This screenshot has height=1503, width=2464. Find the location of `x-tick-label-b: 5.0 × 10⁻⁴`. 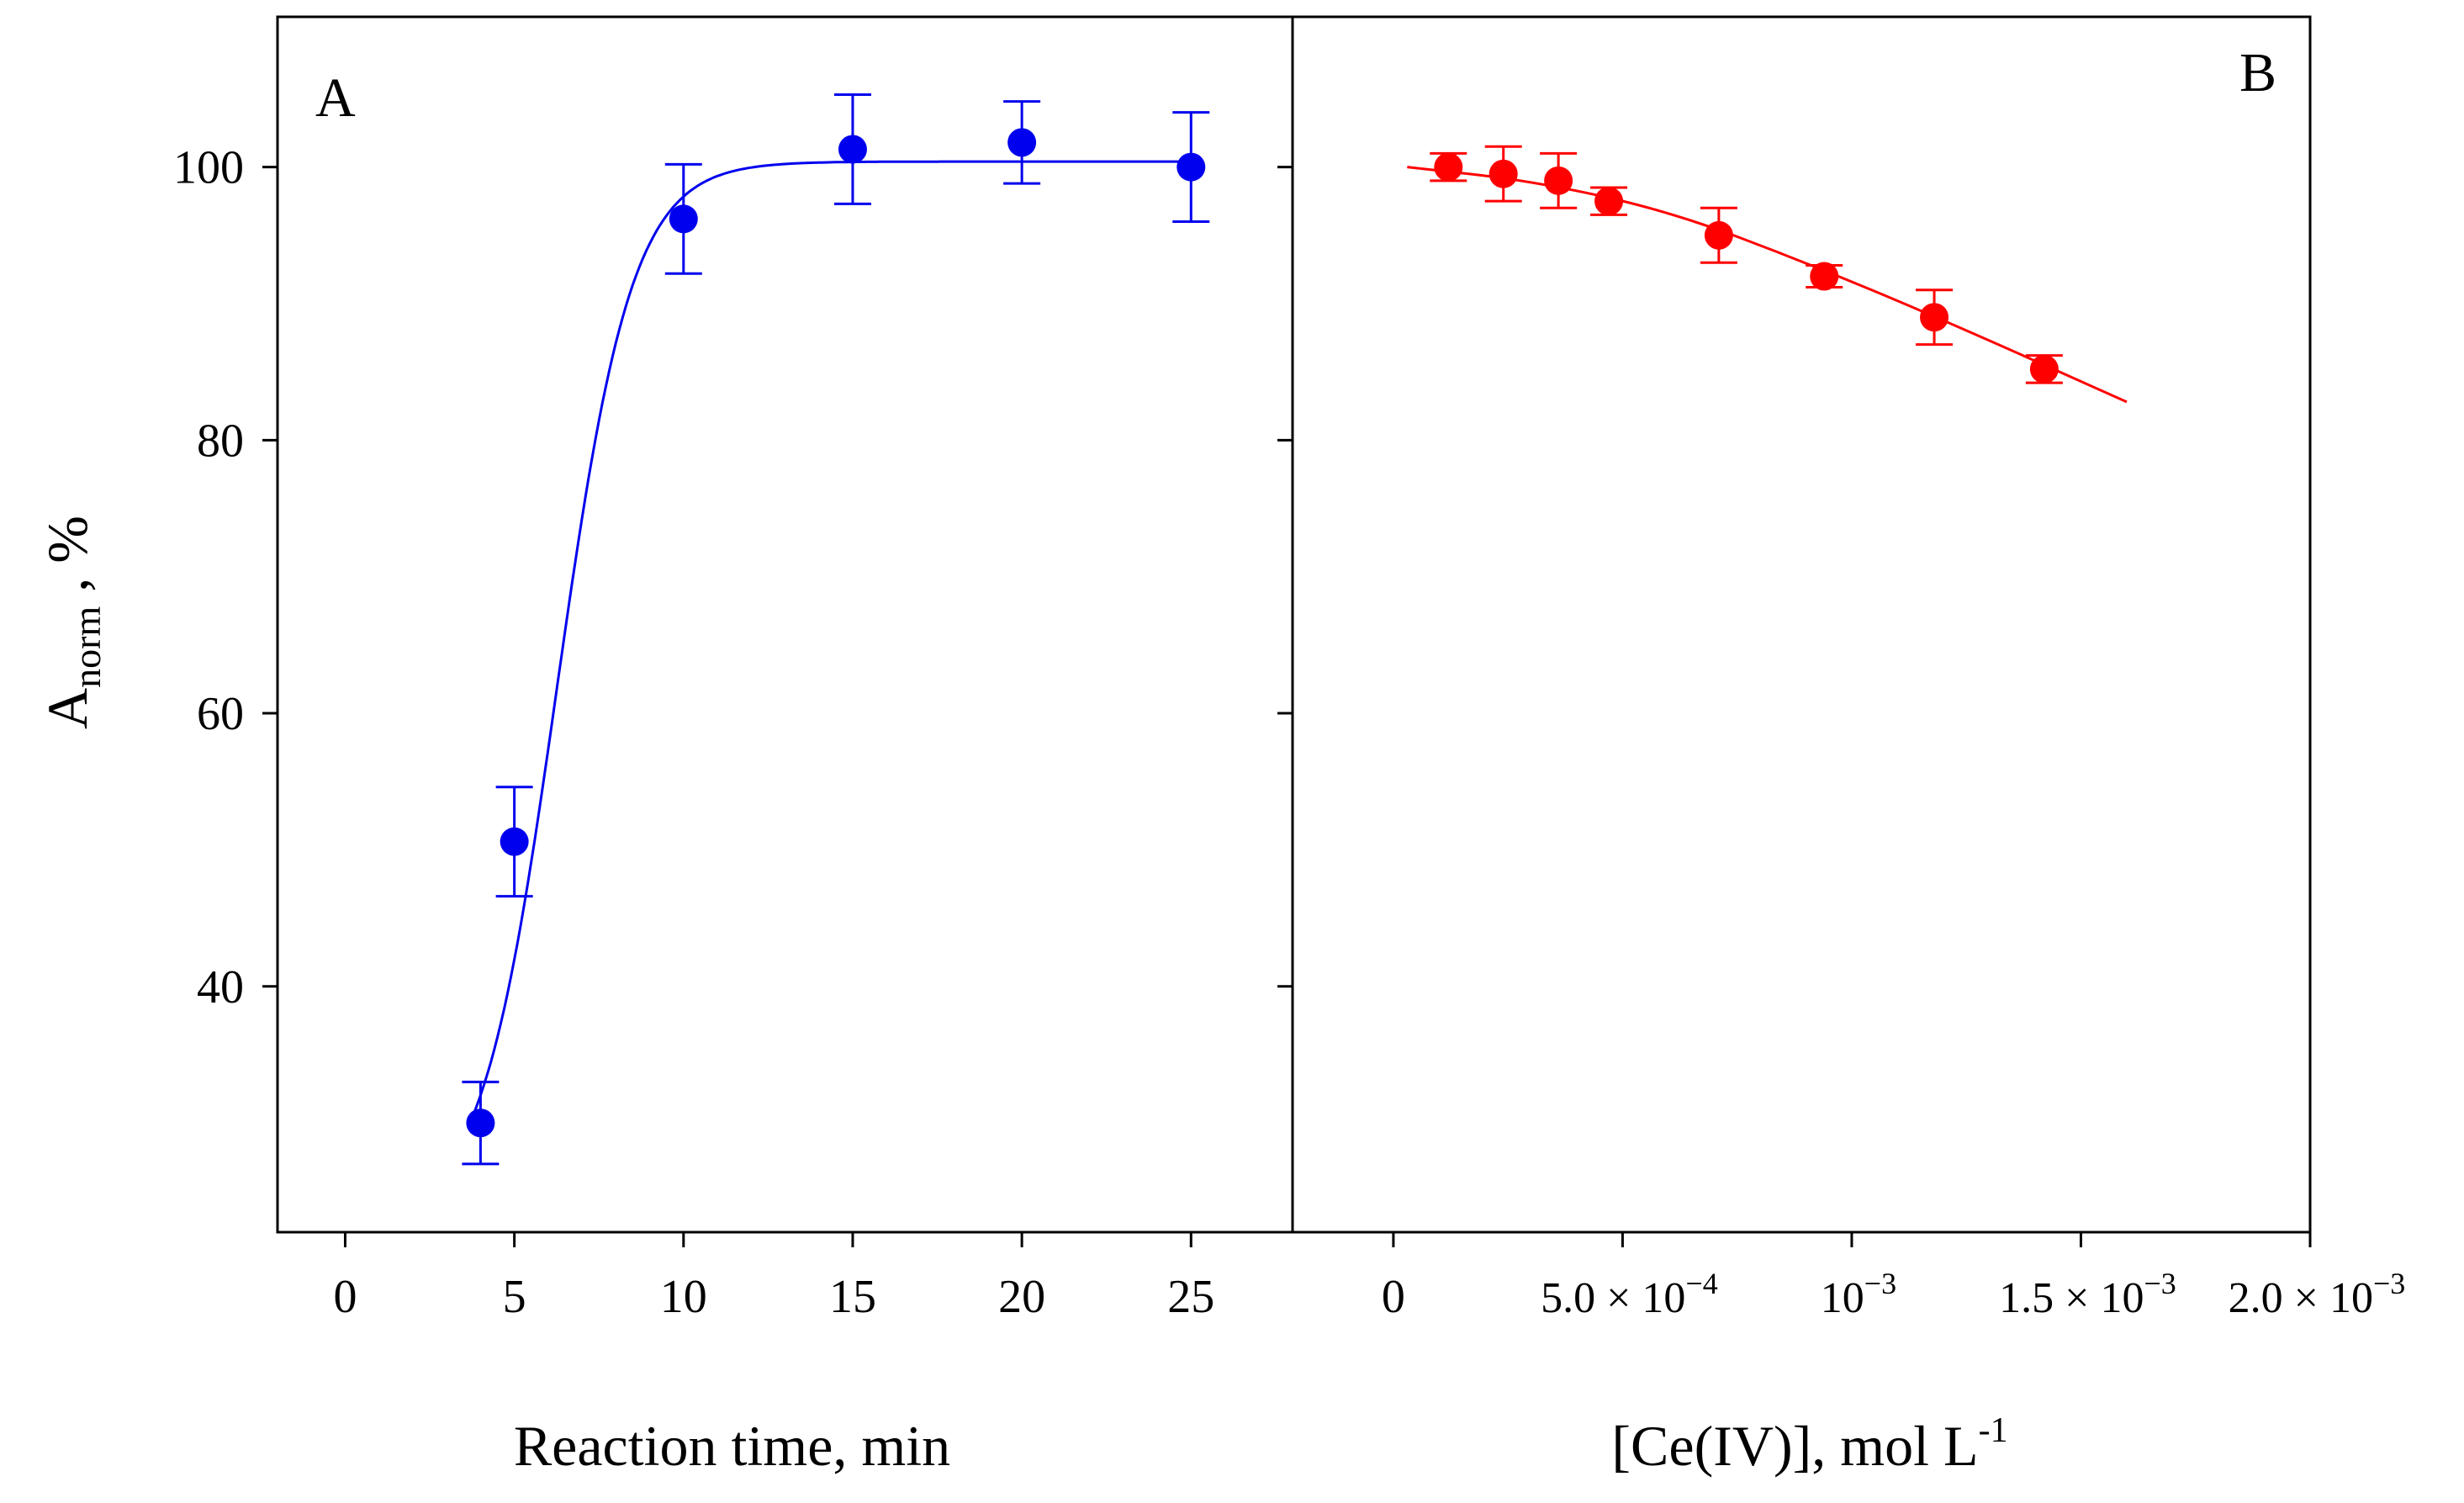

x-tick-label-b: 5.0 × 10⁻⁴ is located at coordinates (1629, 1294).